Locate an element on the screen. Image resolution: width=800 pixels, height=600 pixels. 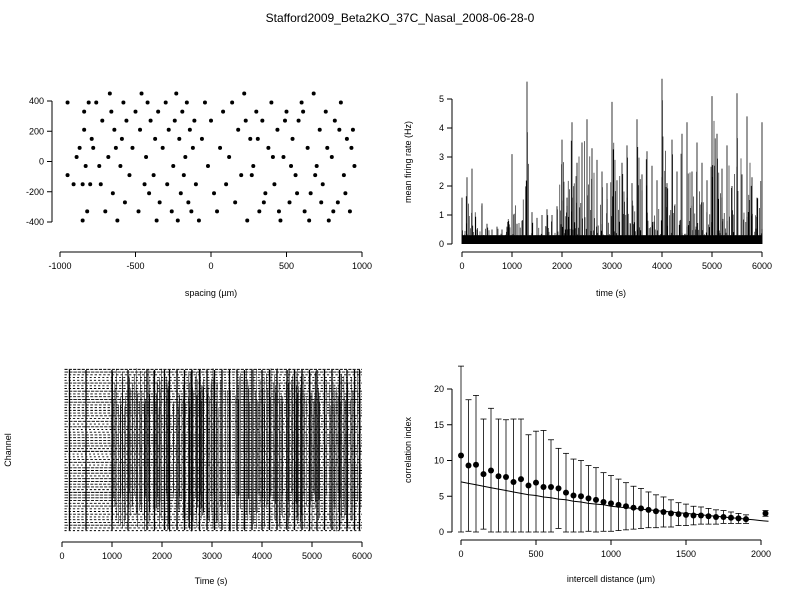
correlation-y-tick-label: 15 is located at coordinates (439, 425).